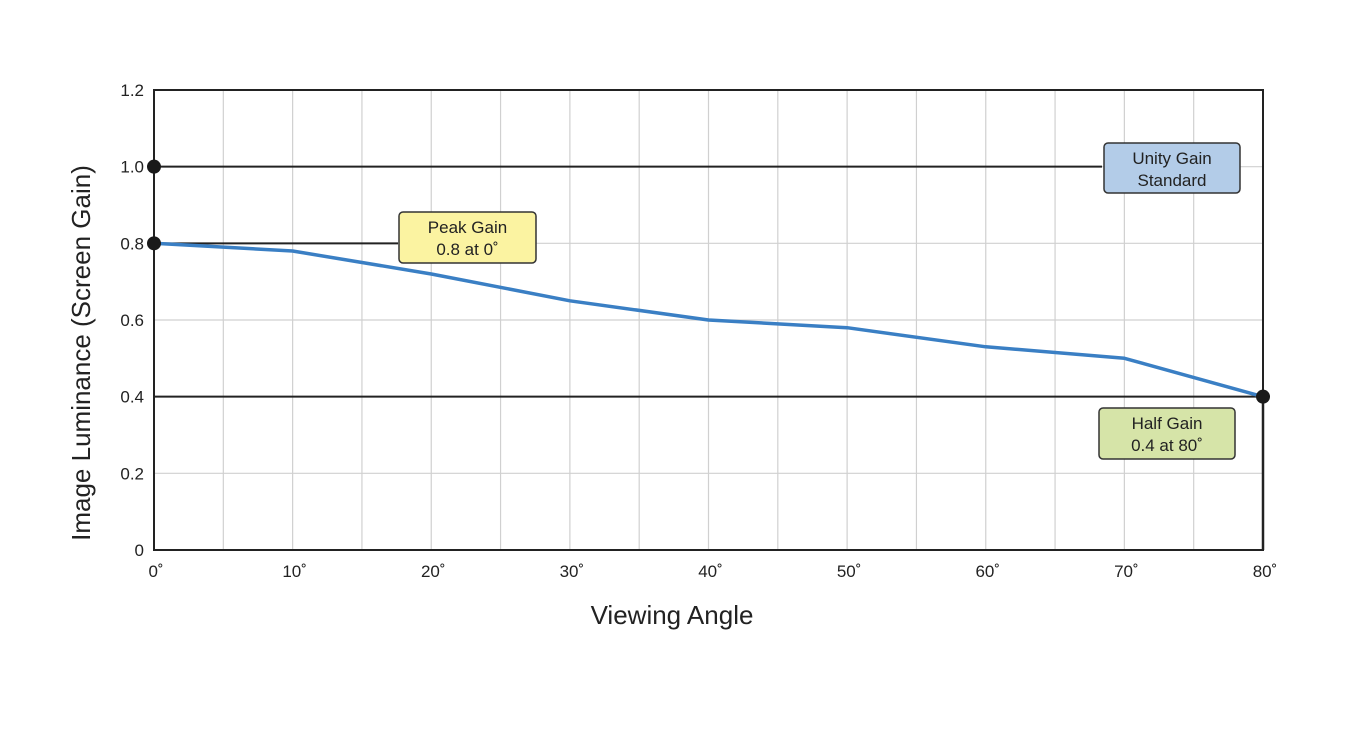 The width and height of the screenshot is (1370, 734). I want to click on annotation-text: Half Gain, so click(1167, 423).